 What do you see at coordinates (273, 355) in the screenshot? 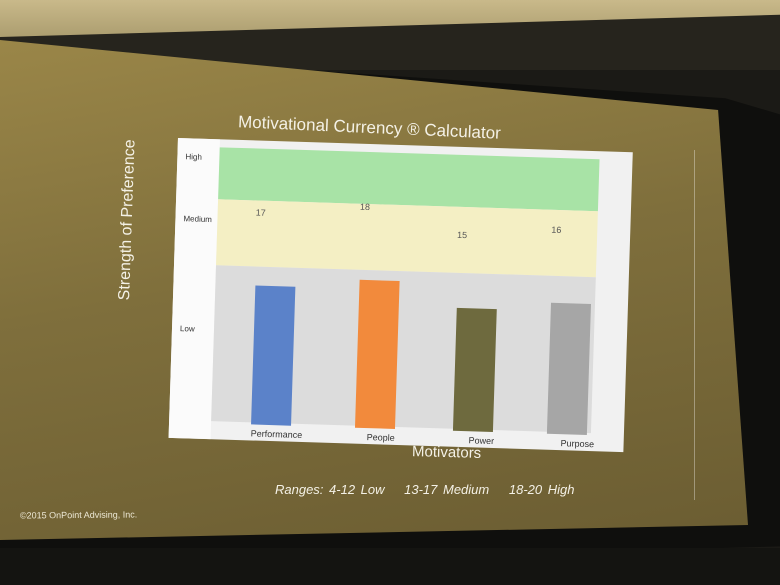
I see `bar-performance` at bounding box center [273, 355].